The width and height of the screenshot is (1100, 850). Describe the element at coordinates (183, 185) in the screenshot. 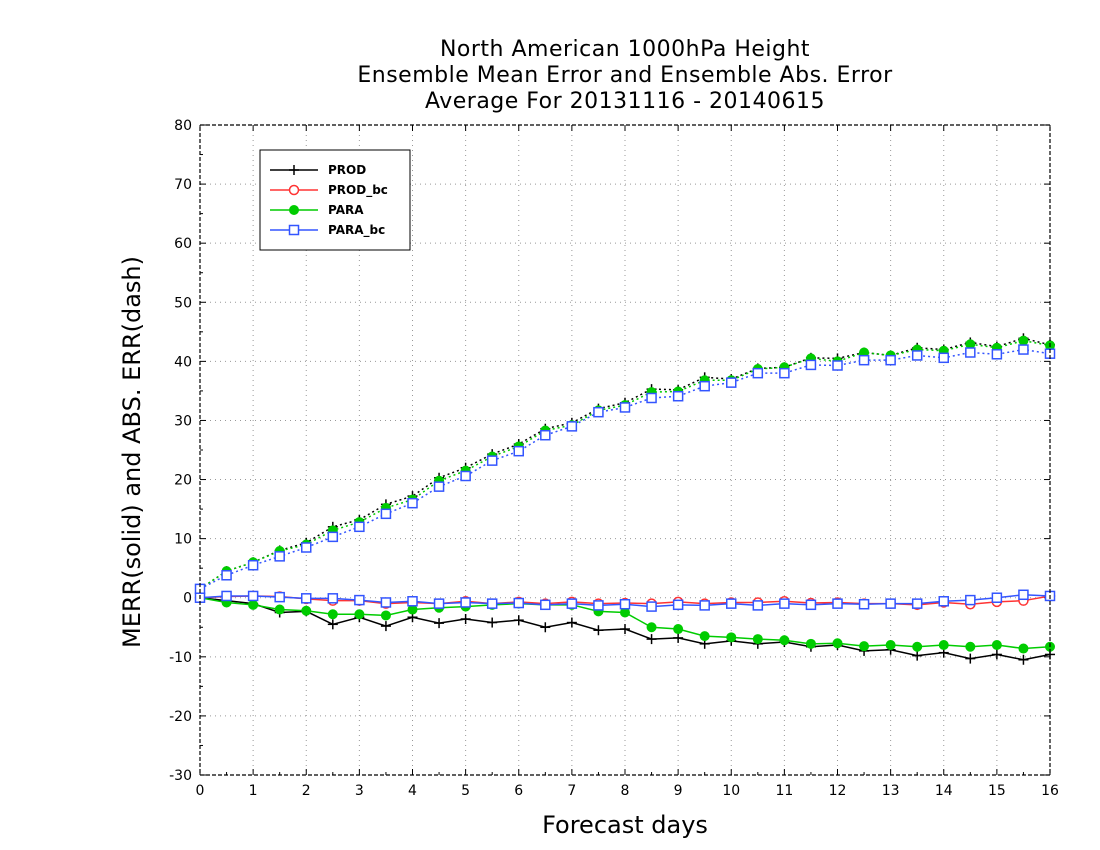

I see `y-tick-label: 70` at that location.